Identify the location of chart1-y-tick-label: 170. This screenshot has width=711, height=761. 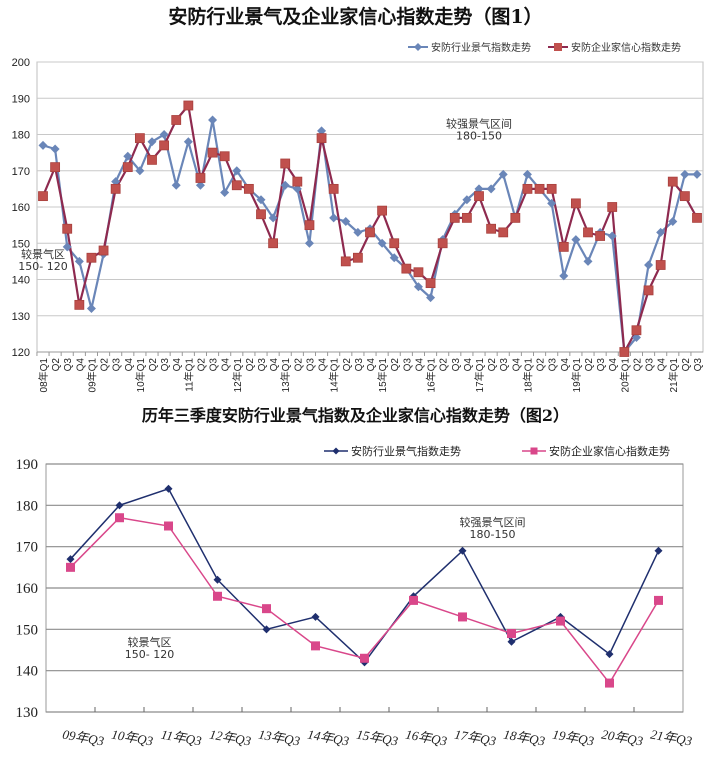
(21, 172).